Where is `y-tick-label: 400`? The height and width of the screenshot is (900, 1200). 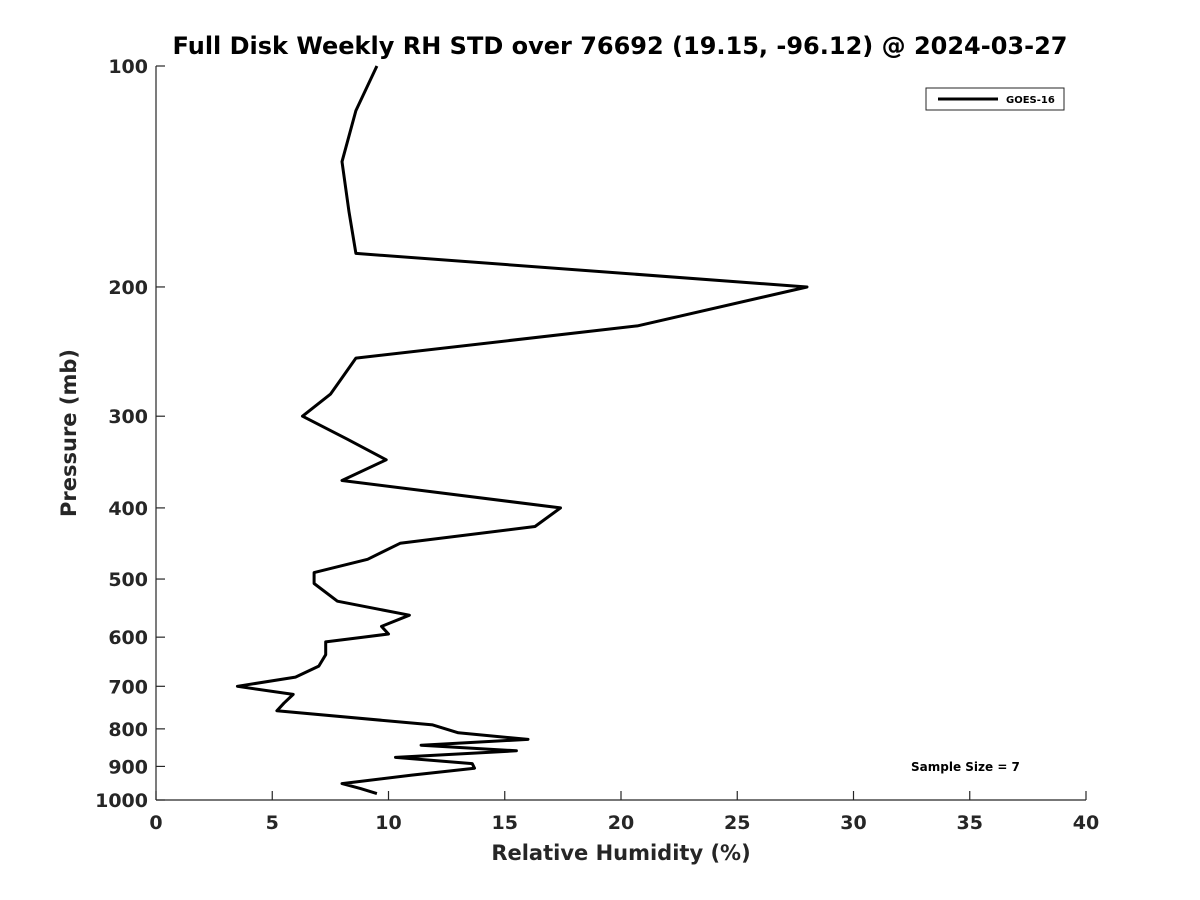 y-tick-label: 400 is located at coordinates (128, 509).